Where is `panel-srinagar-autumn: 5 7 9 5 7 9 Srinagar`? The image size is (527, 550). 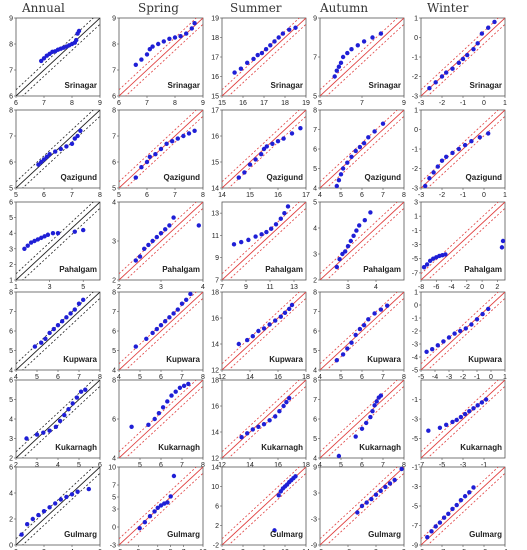
panel-srinagar-autumn: 5 7 9 5 7 9 Srinagar is located at coordinates (359, 62).